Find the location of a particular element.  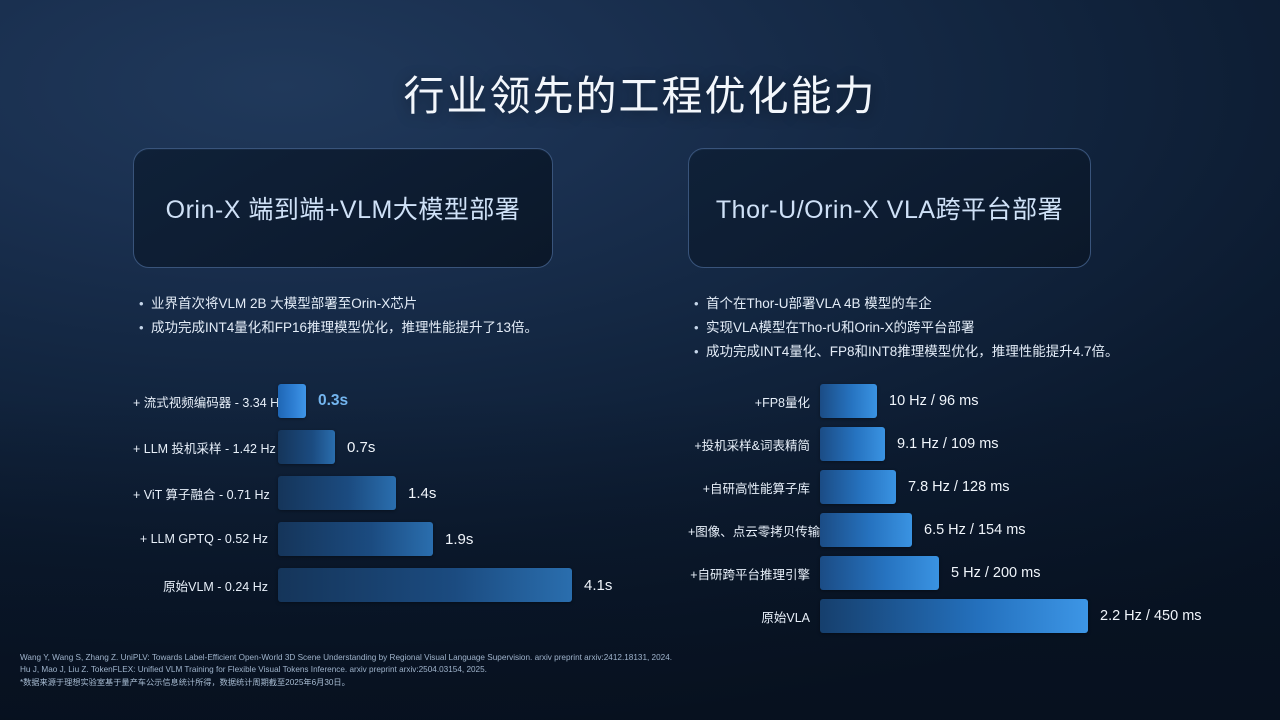

chart-category-label: + 流式视频编码器 - 3.34 Hz is located at coordinates (209, 402).